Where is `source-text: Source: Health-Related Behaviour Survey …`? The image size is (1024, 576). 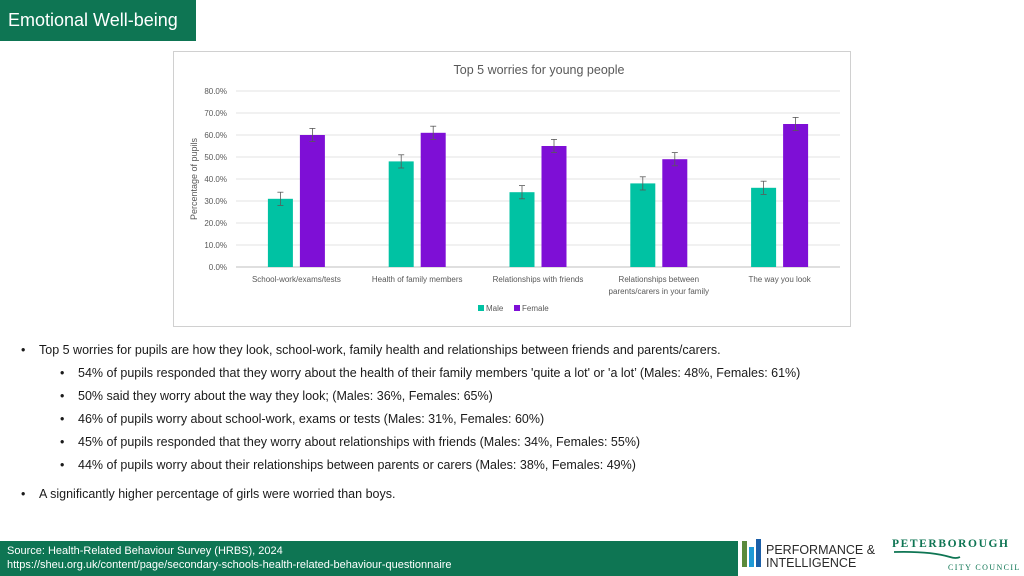 source-text: Source: Health-Related Behaviour Survey … is located at coordinates (145, 551).